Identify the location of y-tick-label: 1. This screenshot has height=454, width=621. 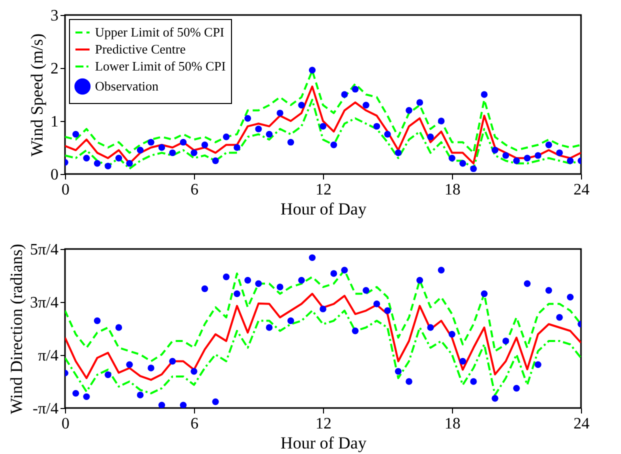
(54, 122).